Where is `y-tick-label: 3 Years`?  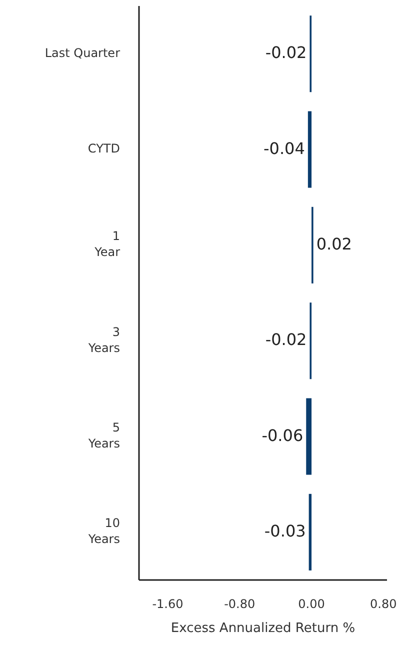
y-tick-label: 3 Years is located at coordinates (103, 340).